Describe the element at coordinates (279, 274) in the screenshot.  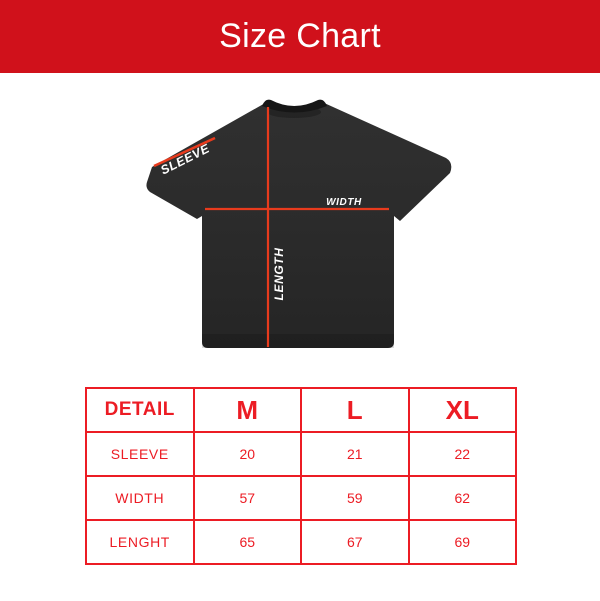
I see `length-line-label: LENGTH` at that location.